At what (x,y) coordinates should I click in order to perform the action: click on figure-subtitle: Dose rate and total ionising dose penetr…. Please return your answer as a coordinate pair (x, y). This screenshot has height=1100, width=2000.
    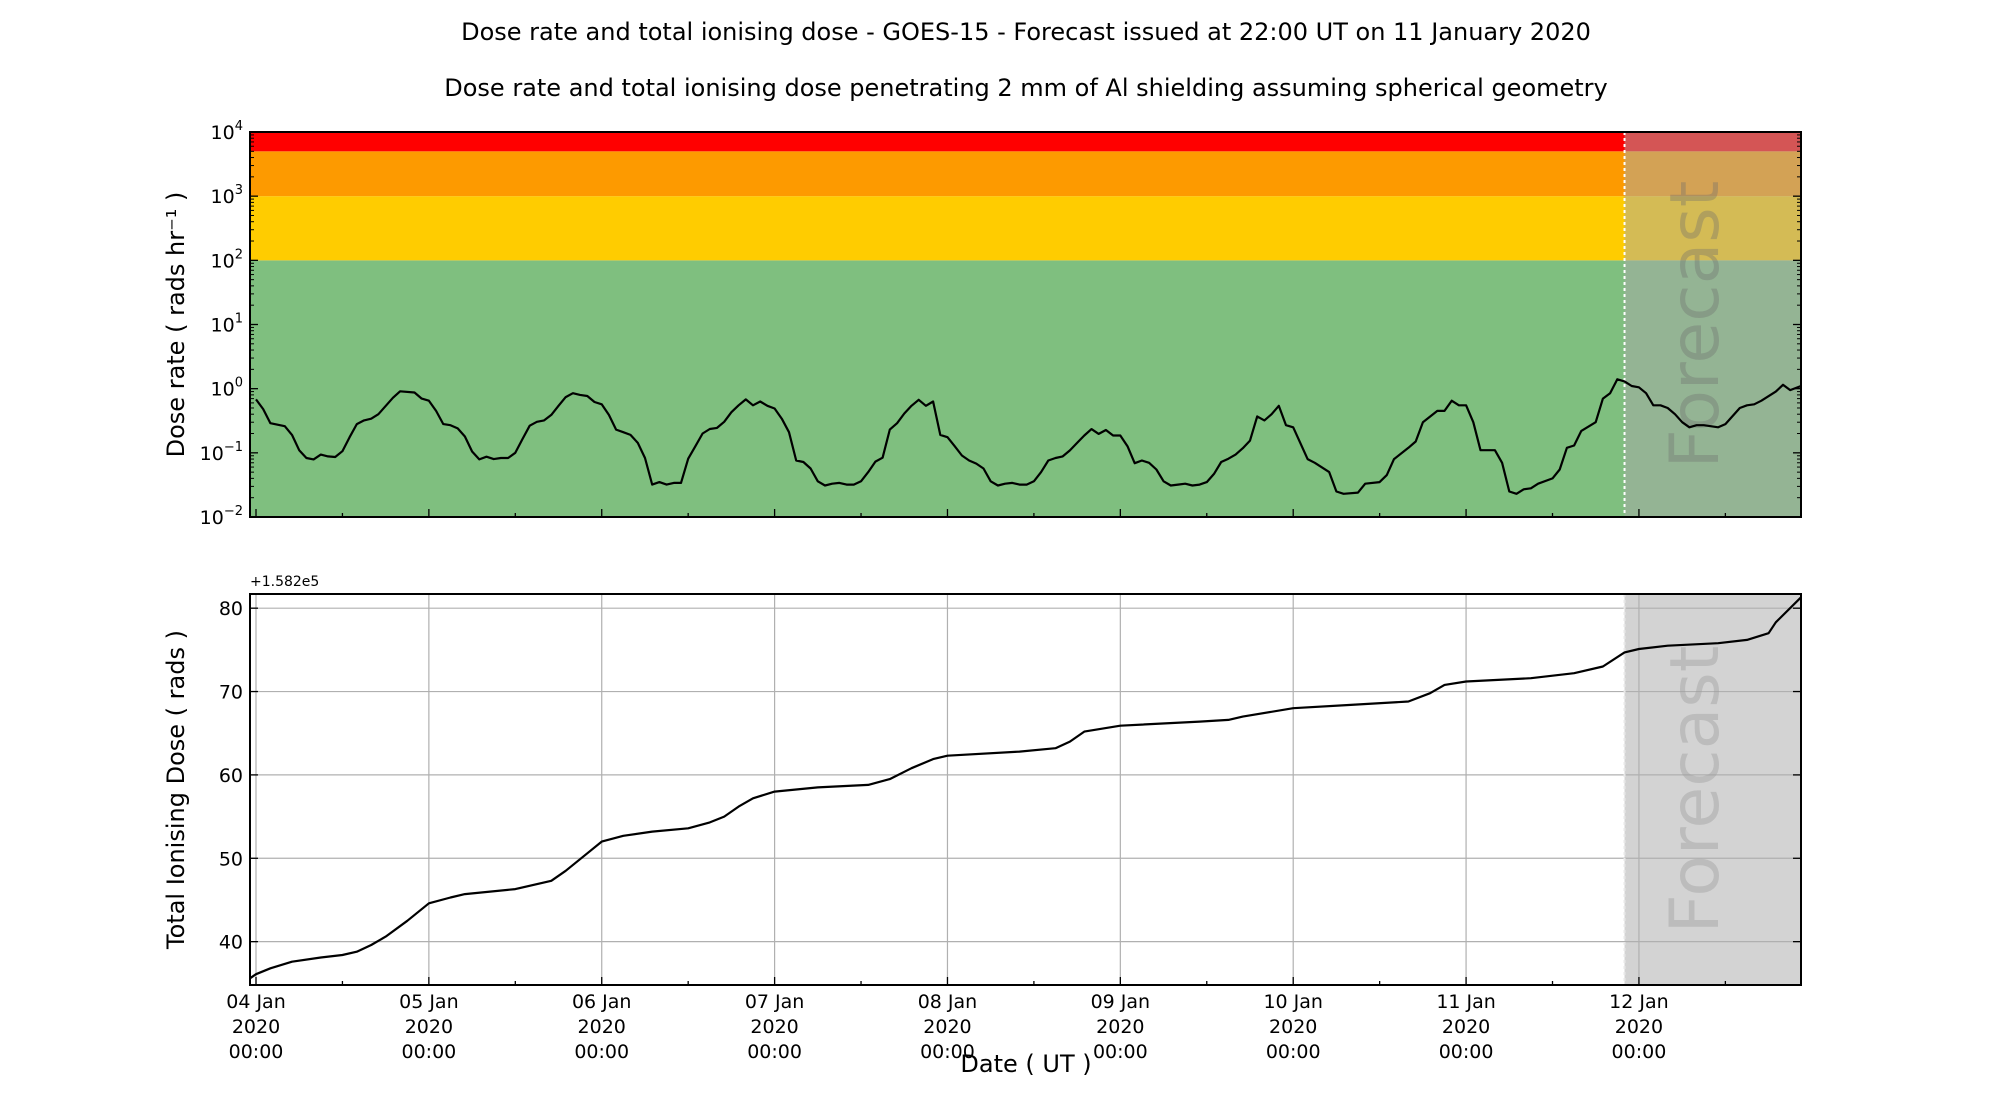
    Looking at the image, I should click on (1026, 88).